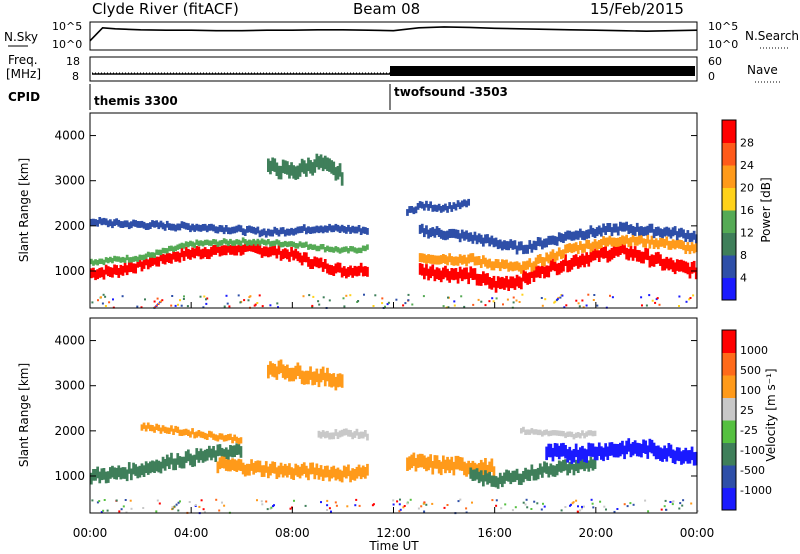 The image size is (800, 554). I want to click on velocity-colorbar-tick-3: 25, so click(747, 410).